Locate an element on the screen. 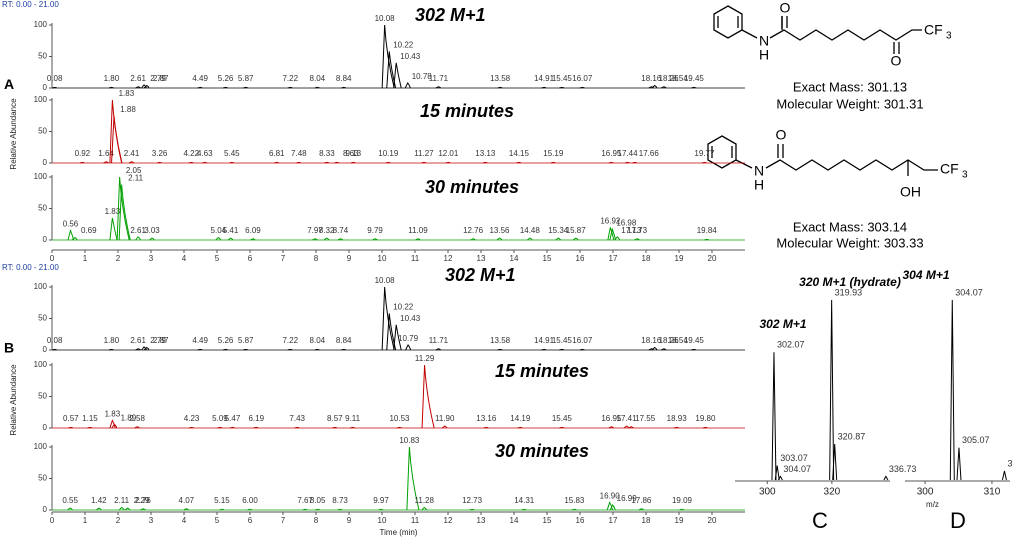  peak-label: 14.48 is located at coordinates (530, 230).